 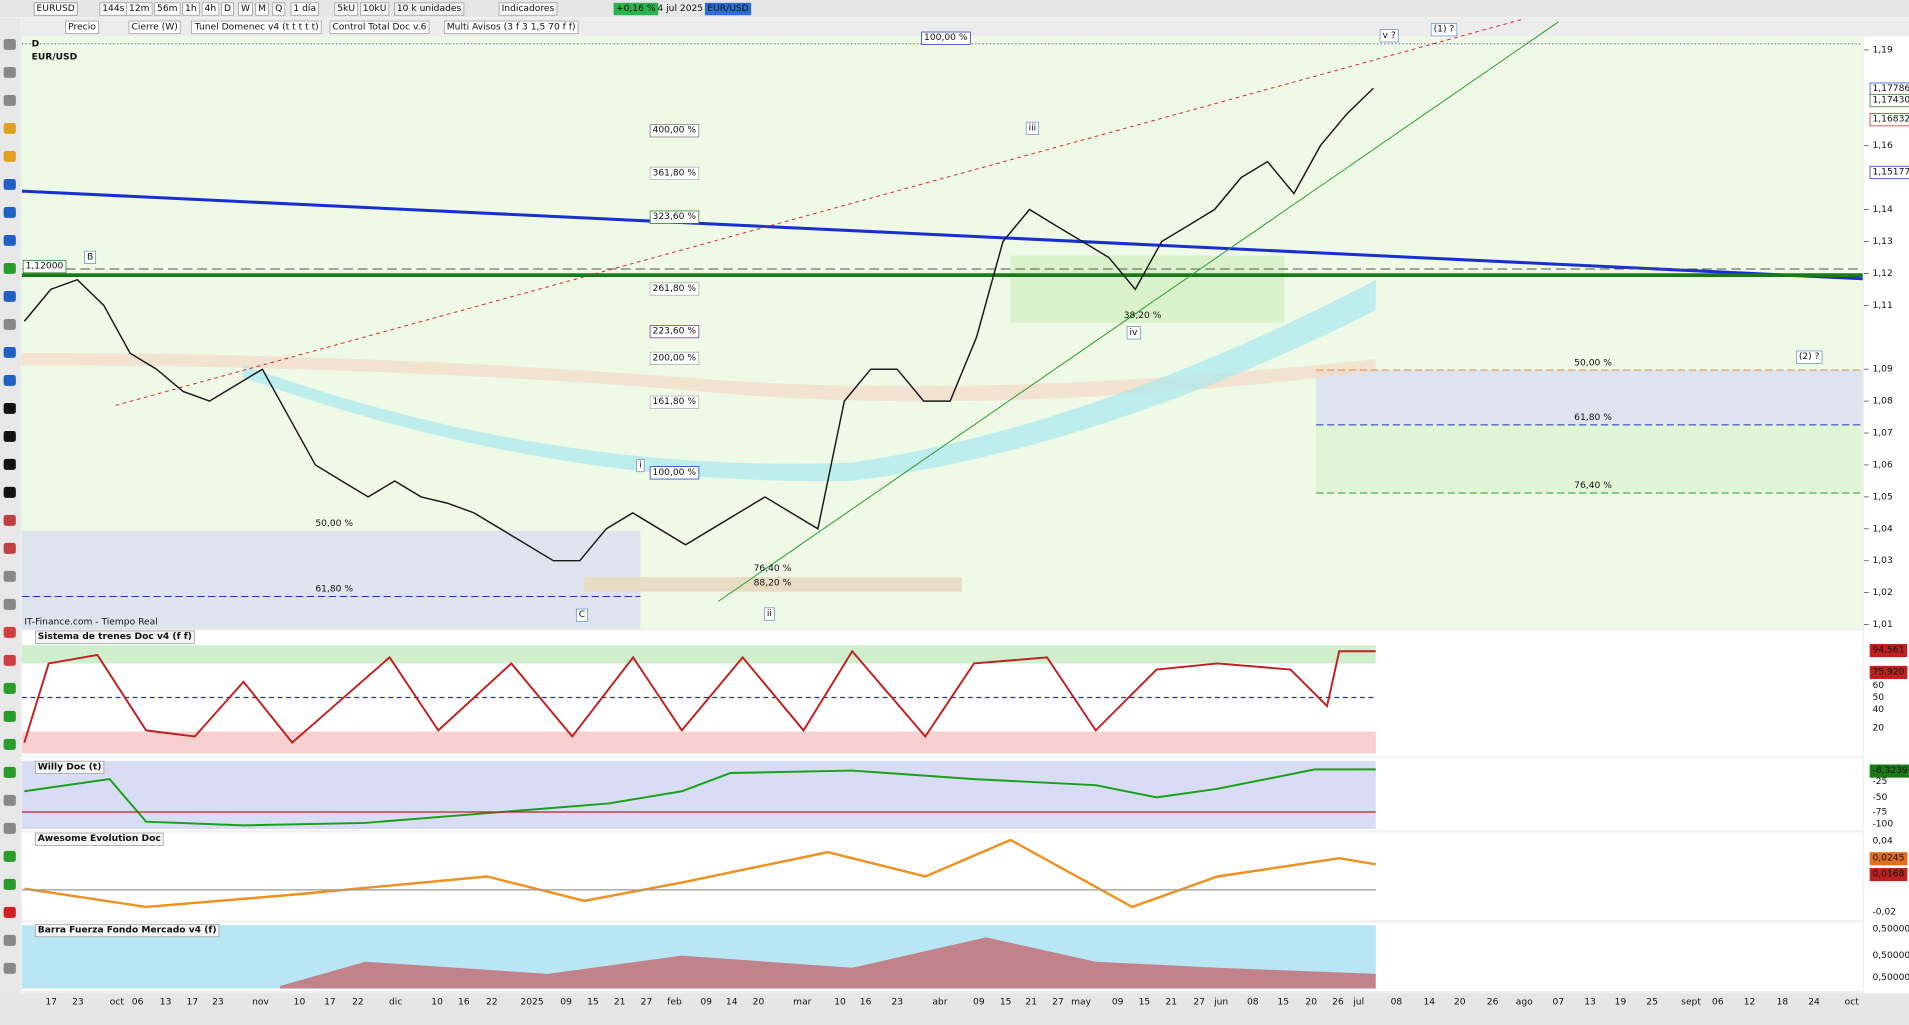 I want to click on toolbar-button: 10kU, so click(x=375, y=9).